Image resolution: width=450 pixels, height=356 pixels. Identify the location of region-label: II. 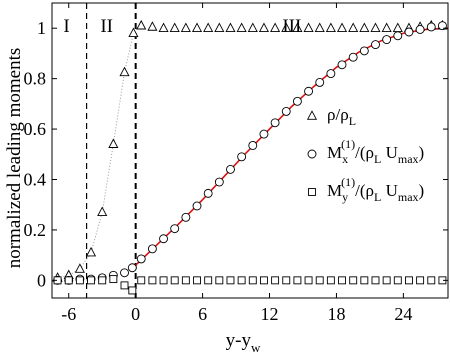
(106, 26).